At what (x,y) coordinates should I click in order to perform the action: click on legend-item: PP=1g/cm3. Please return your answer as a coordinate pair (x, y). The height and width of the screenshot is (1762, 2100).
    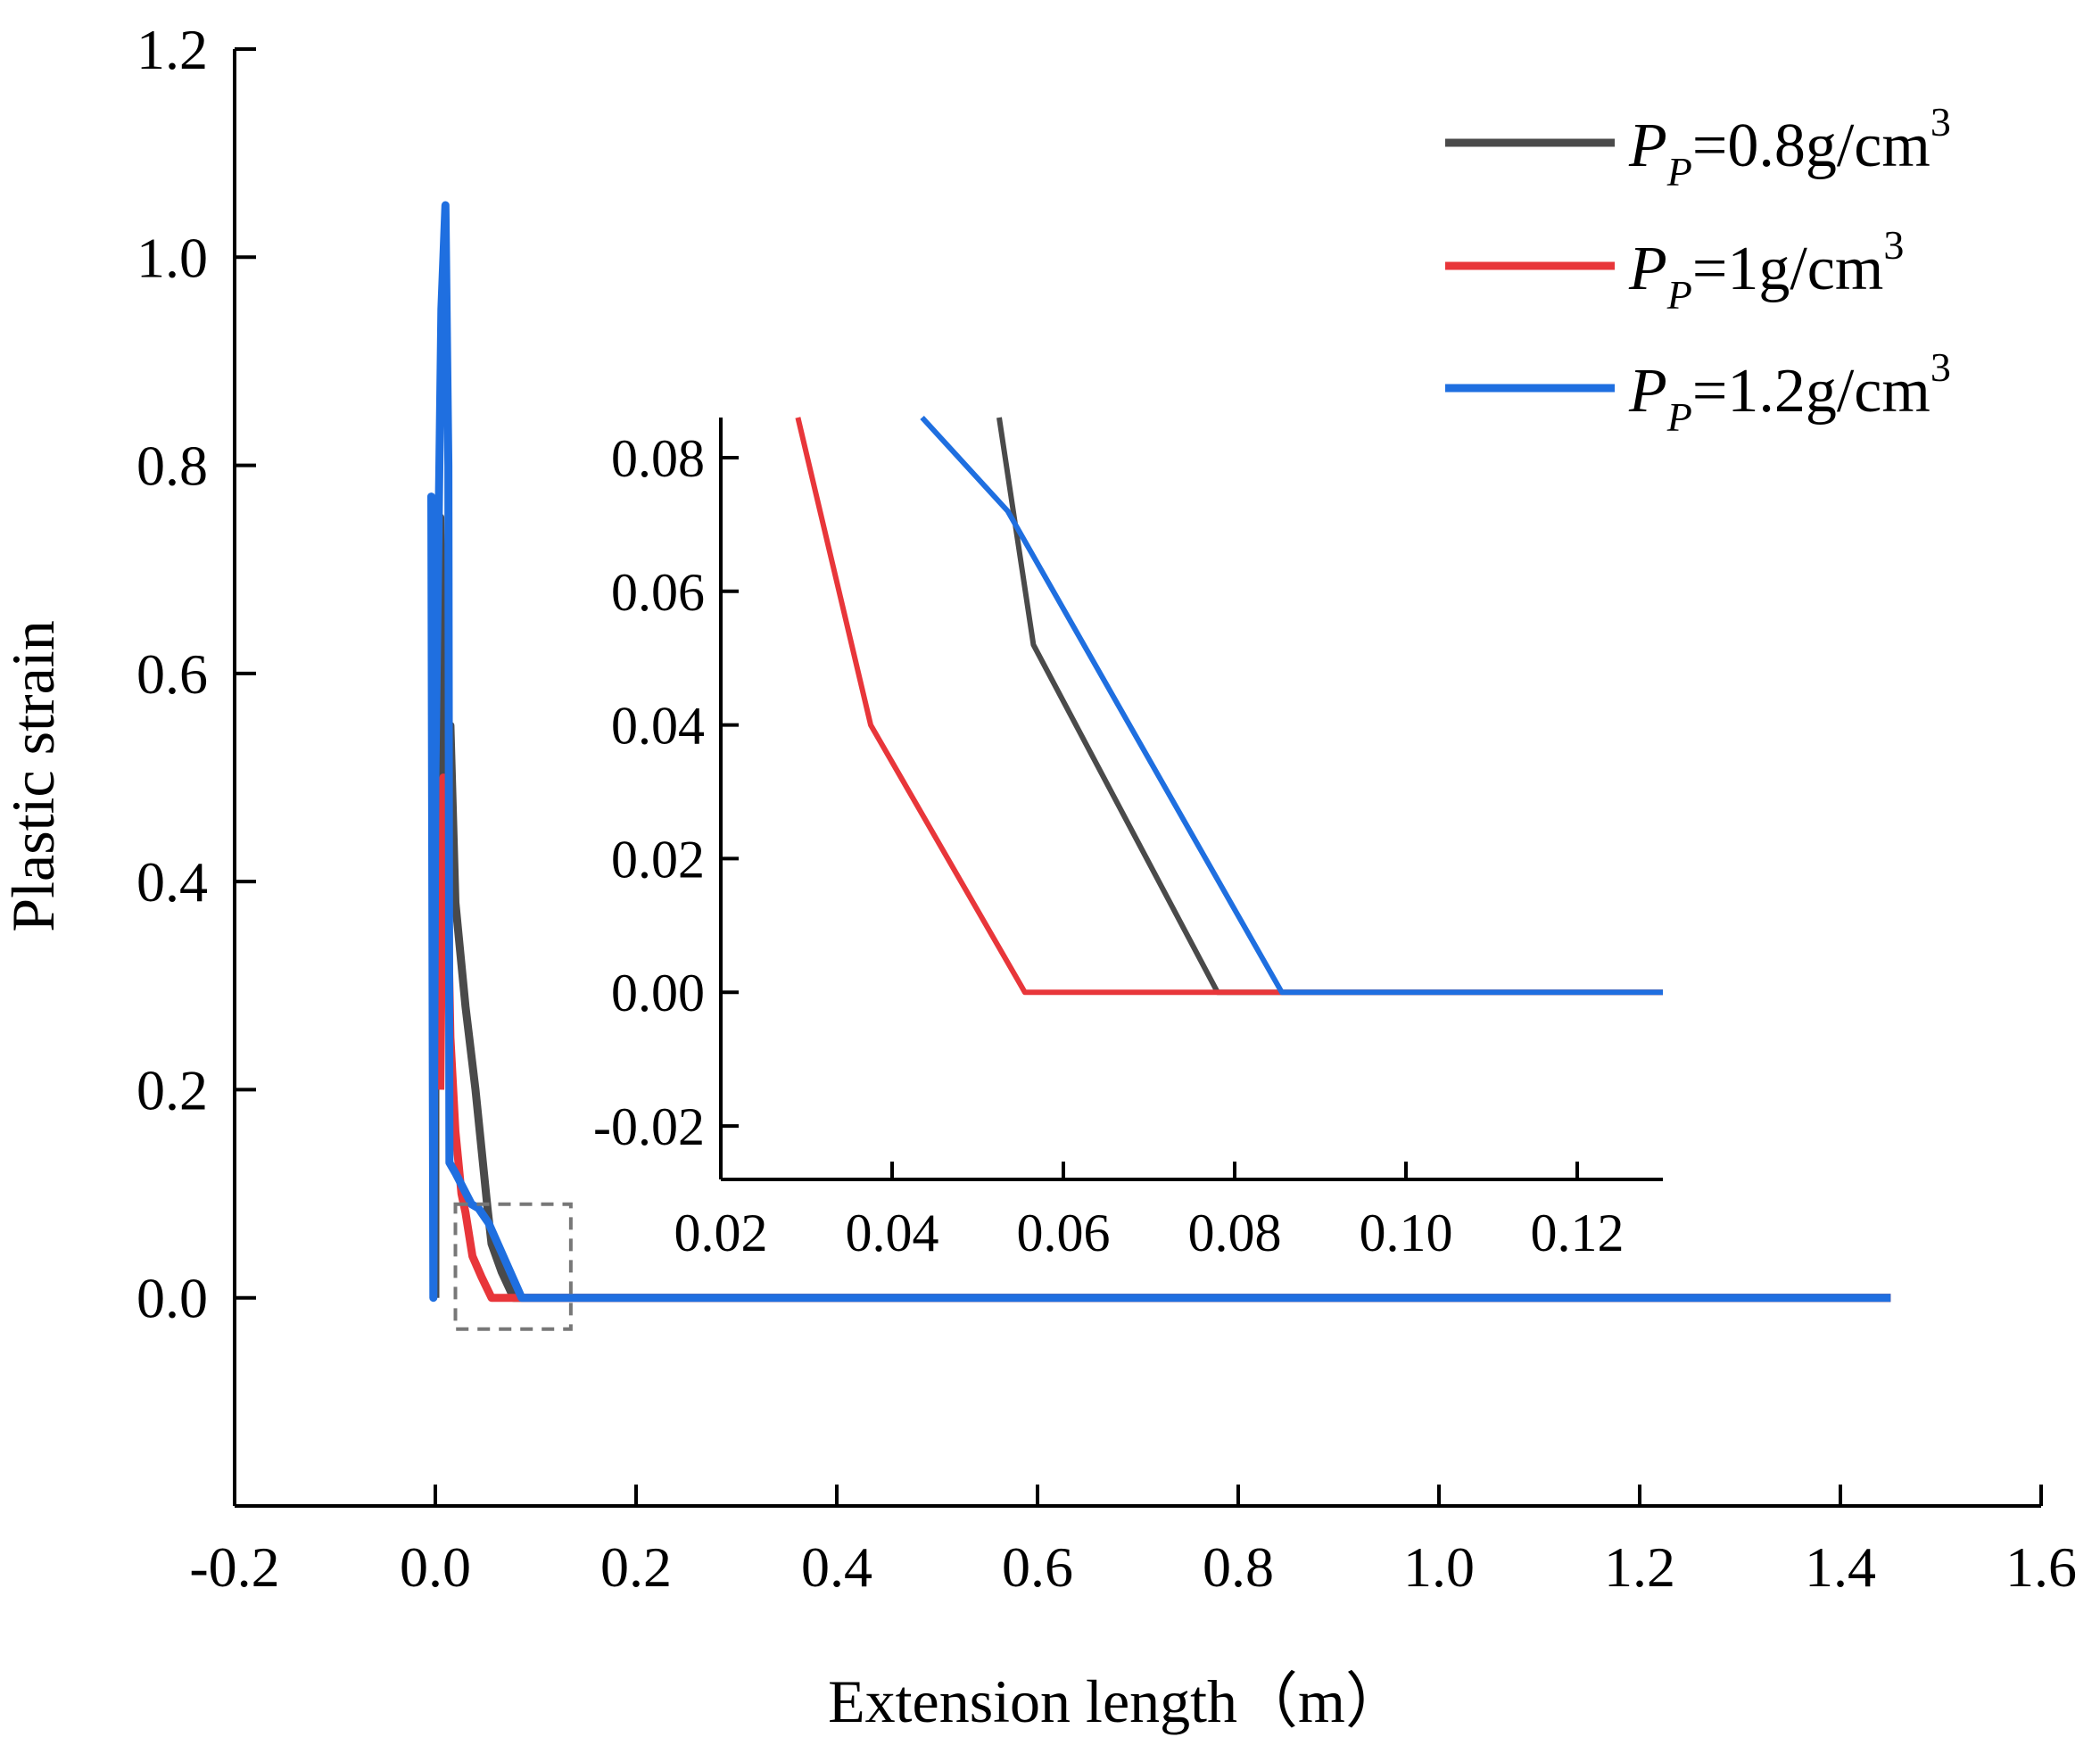
    Looking at the image, I should click on (1674, 270).